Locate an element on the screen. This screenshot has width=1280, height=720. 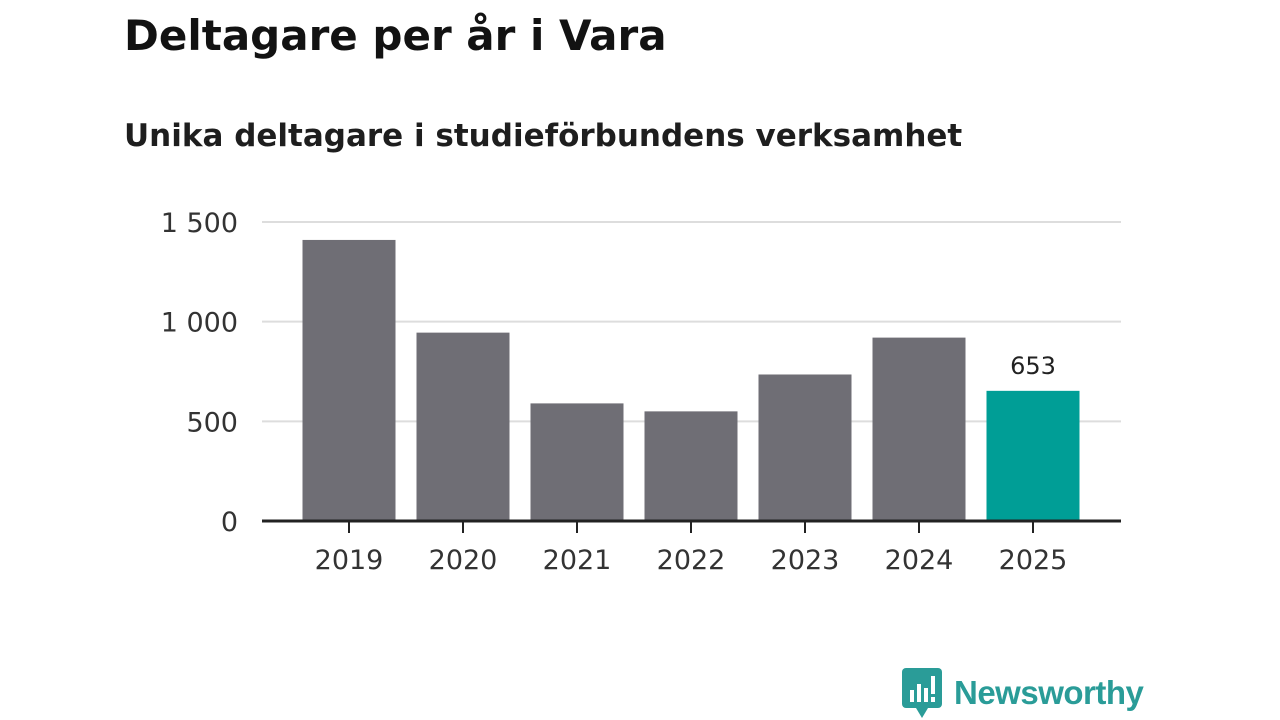
brand-logo: Newsworthy is located at coordinates (1023, 693).